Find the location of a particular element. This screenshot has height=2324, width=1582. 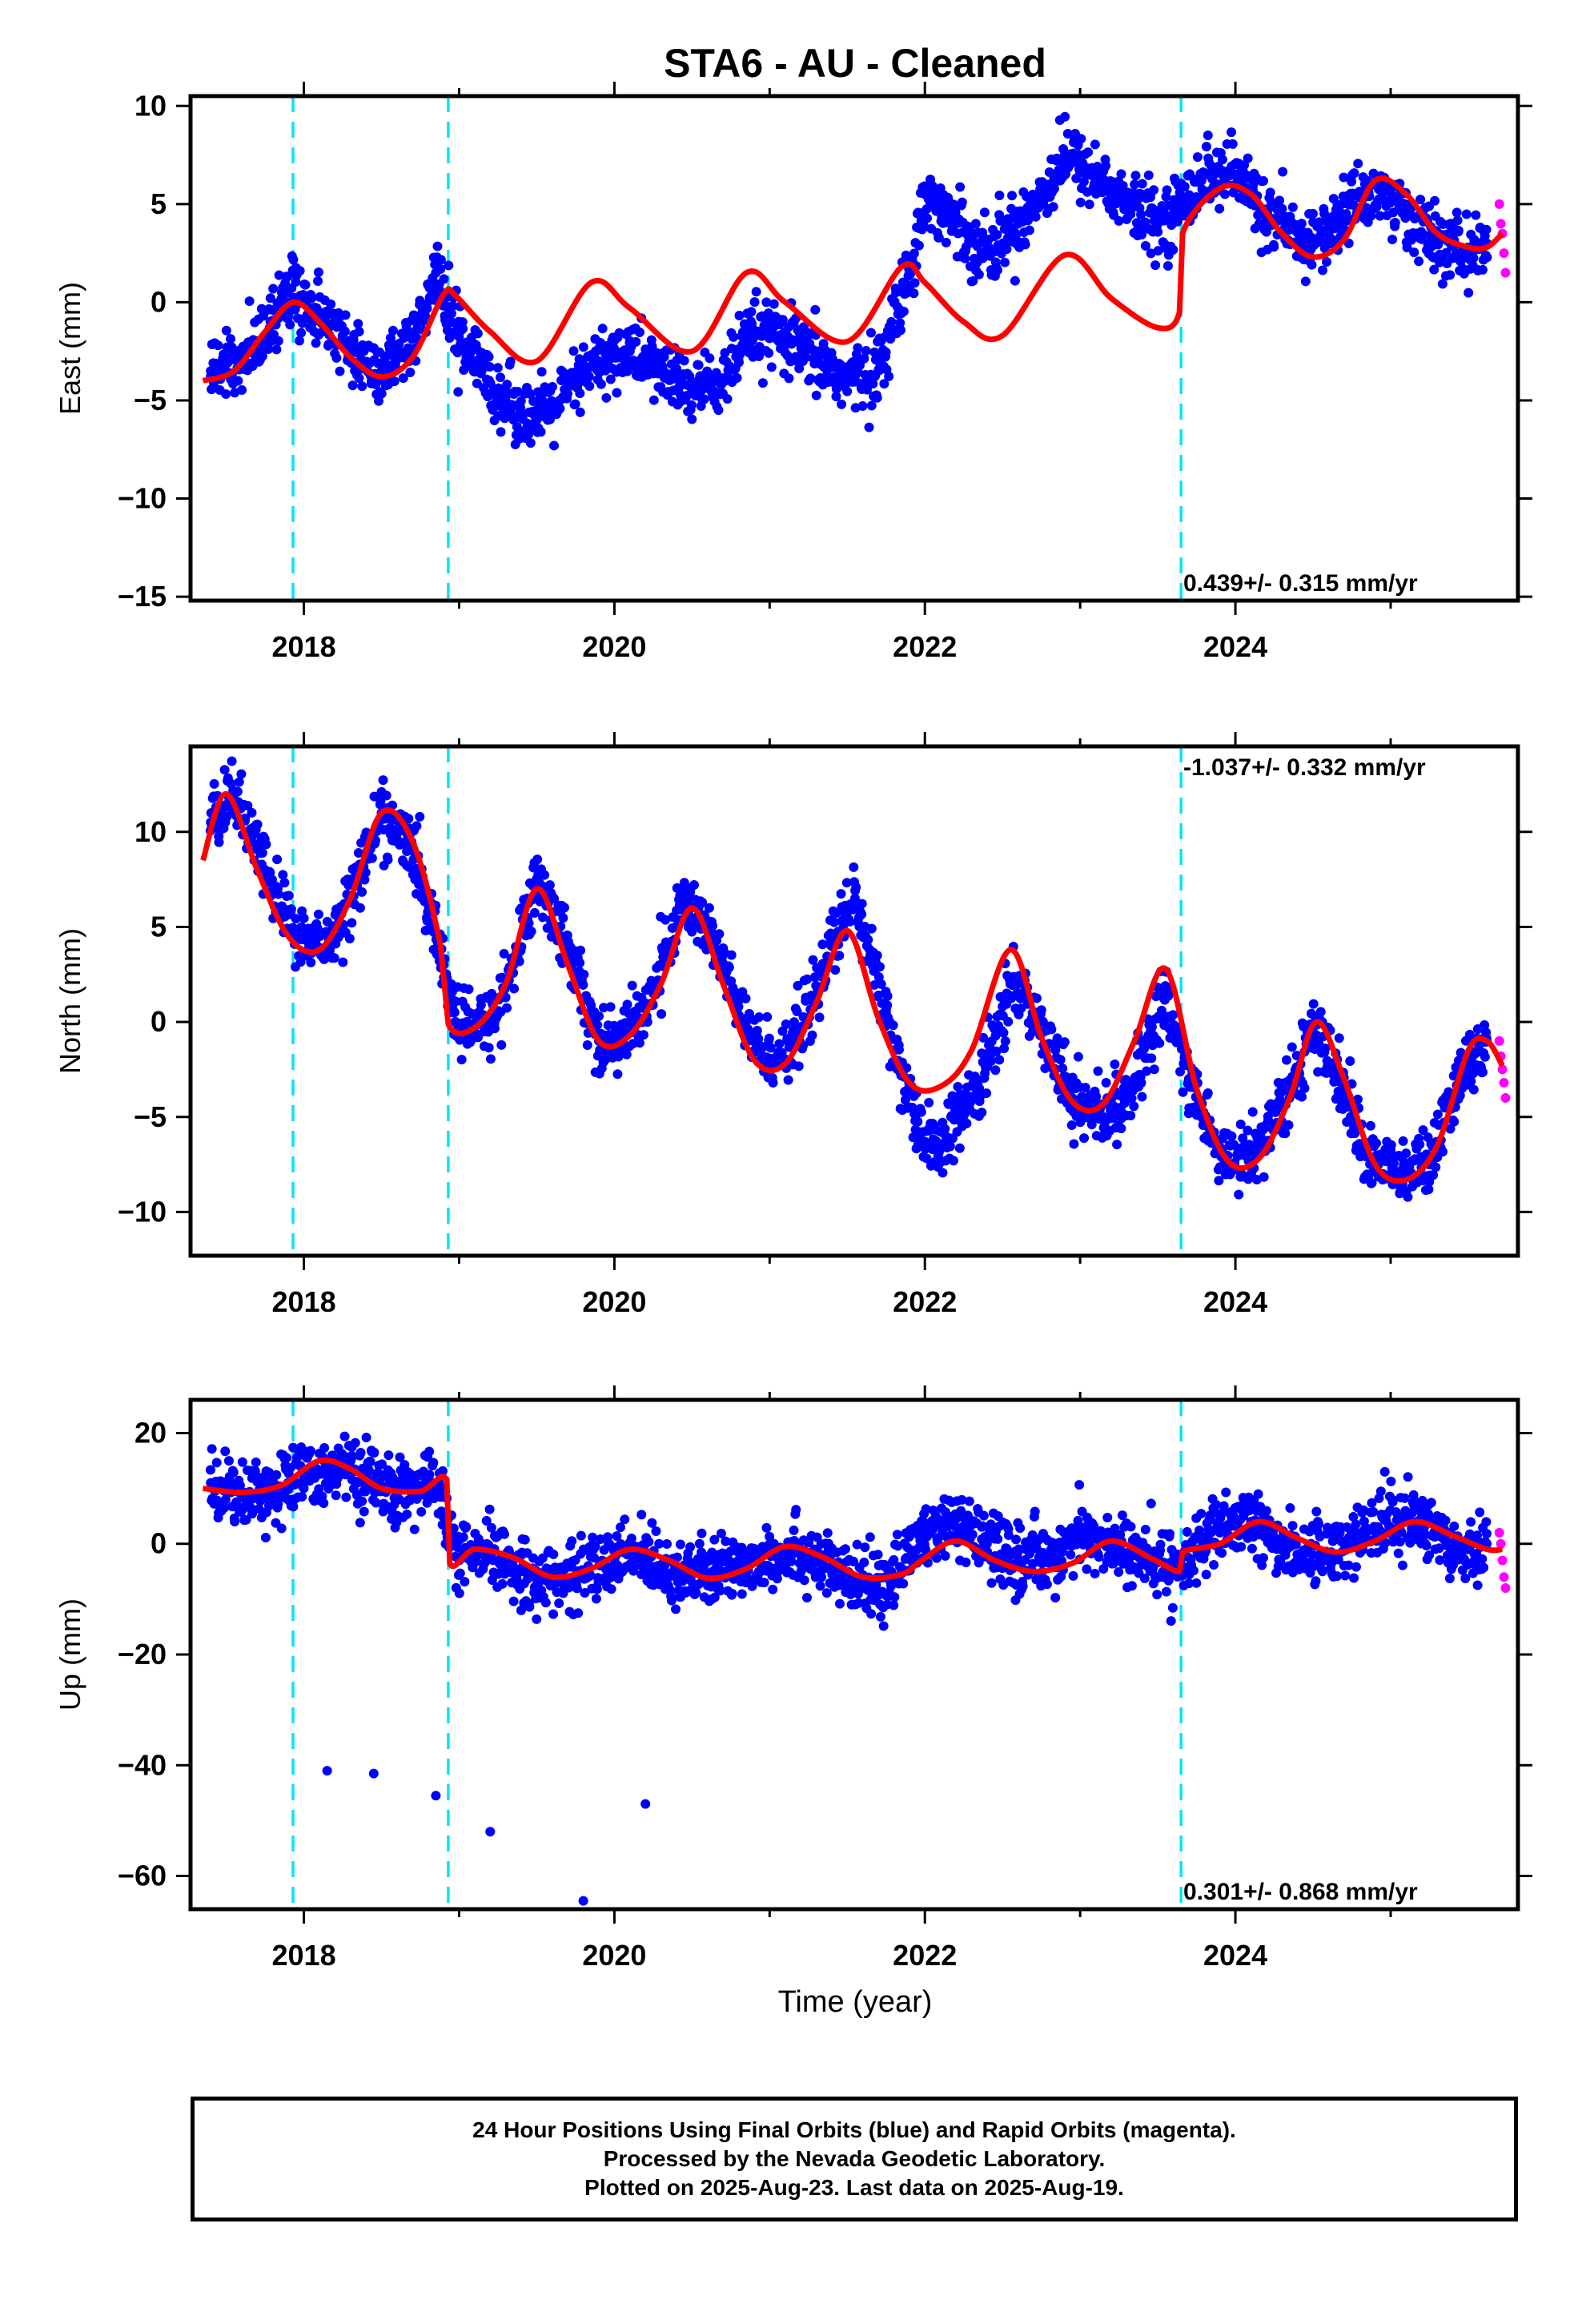

x-tick-label: 2018 is located at coordinates (304, 646).